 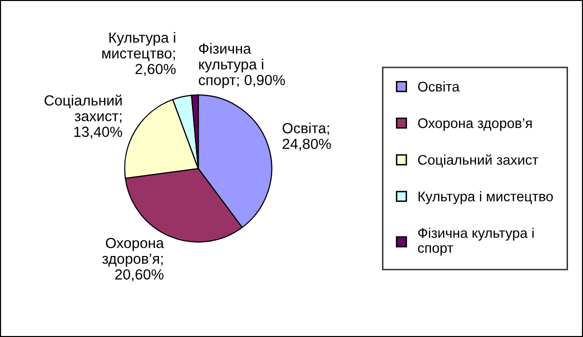 I want to click on data-label: Охорона здоров’я; 20,60%, so click(x=133, y=260).